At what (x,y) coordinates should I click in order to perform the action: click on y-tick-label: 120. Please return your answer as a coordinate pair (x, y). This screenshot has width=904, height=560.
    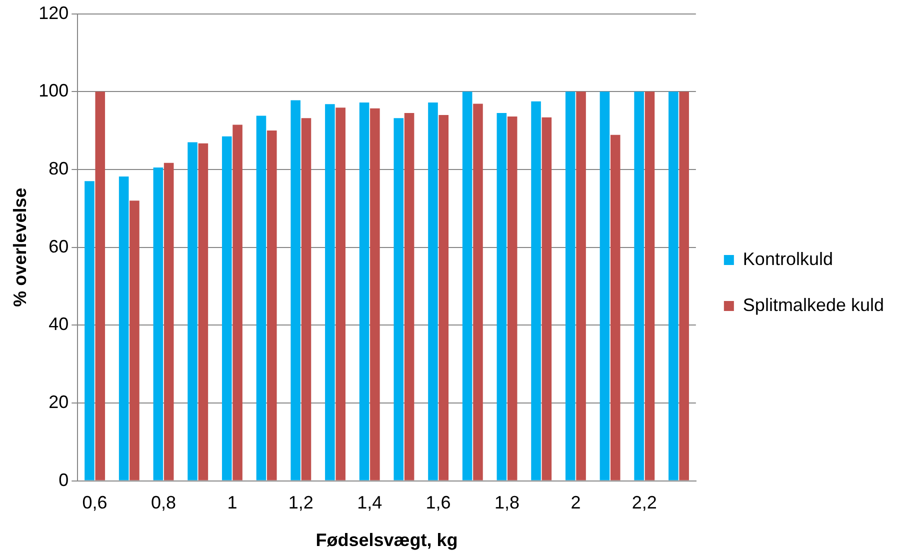
    Looking at the image, I should click on (53, 12).